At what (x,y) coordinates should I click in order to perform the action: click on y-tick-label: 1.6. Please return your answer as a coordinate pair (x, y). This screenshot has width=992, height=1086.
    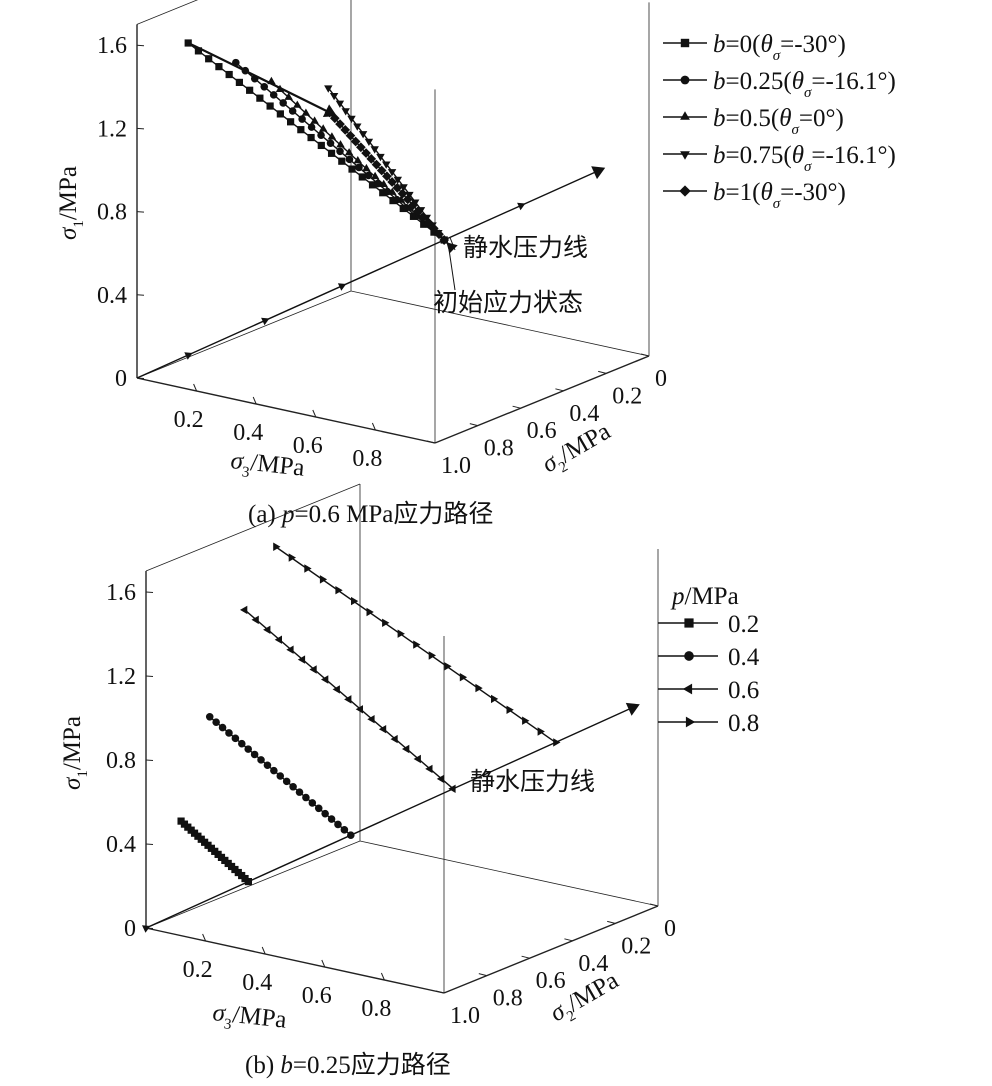
    Looking at the image, I should click on (121, 593).